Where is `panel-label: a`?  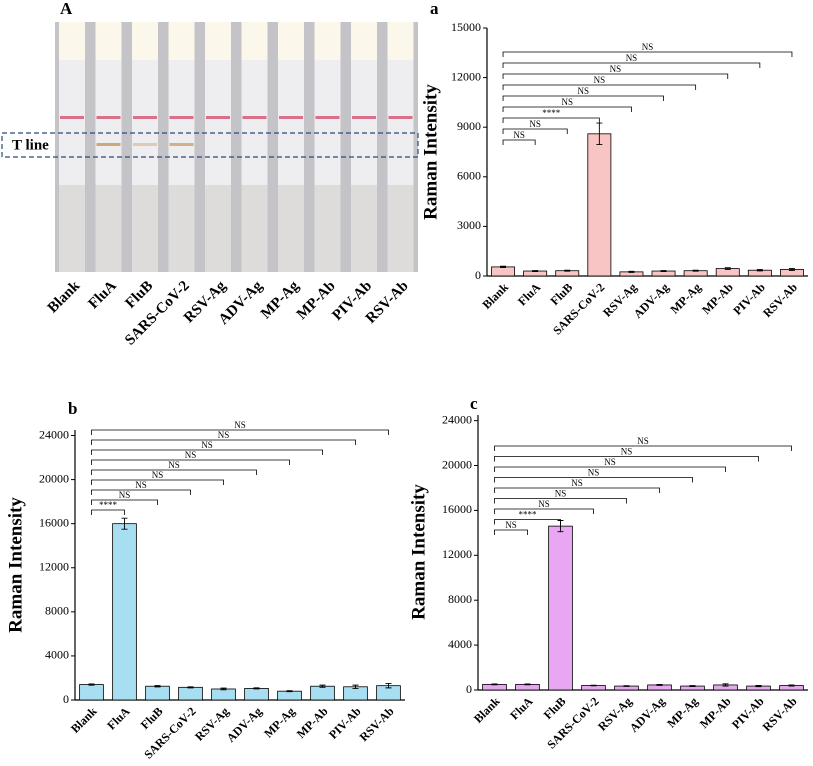
panel-label: a is located at coordinates (434, 9).